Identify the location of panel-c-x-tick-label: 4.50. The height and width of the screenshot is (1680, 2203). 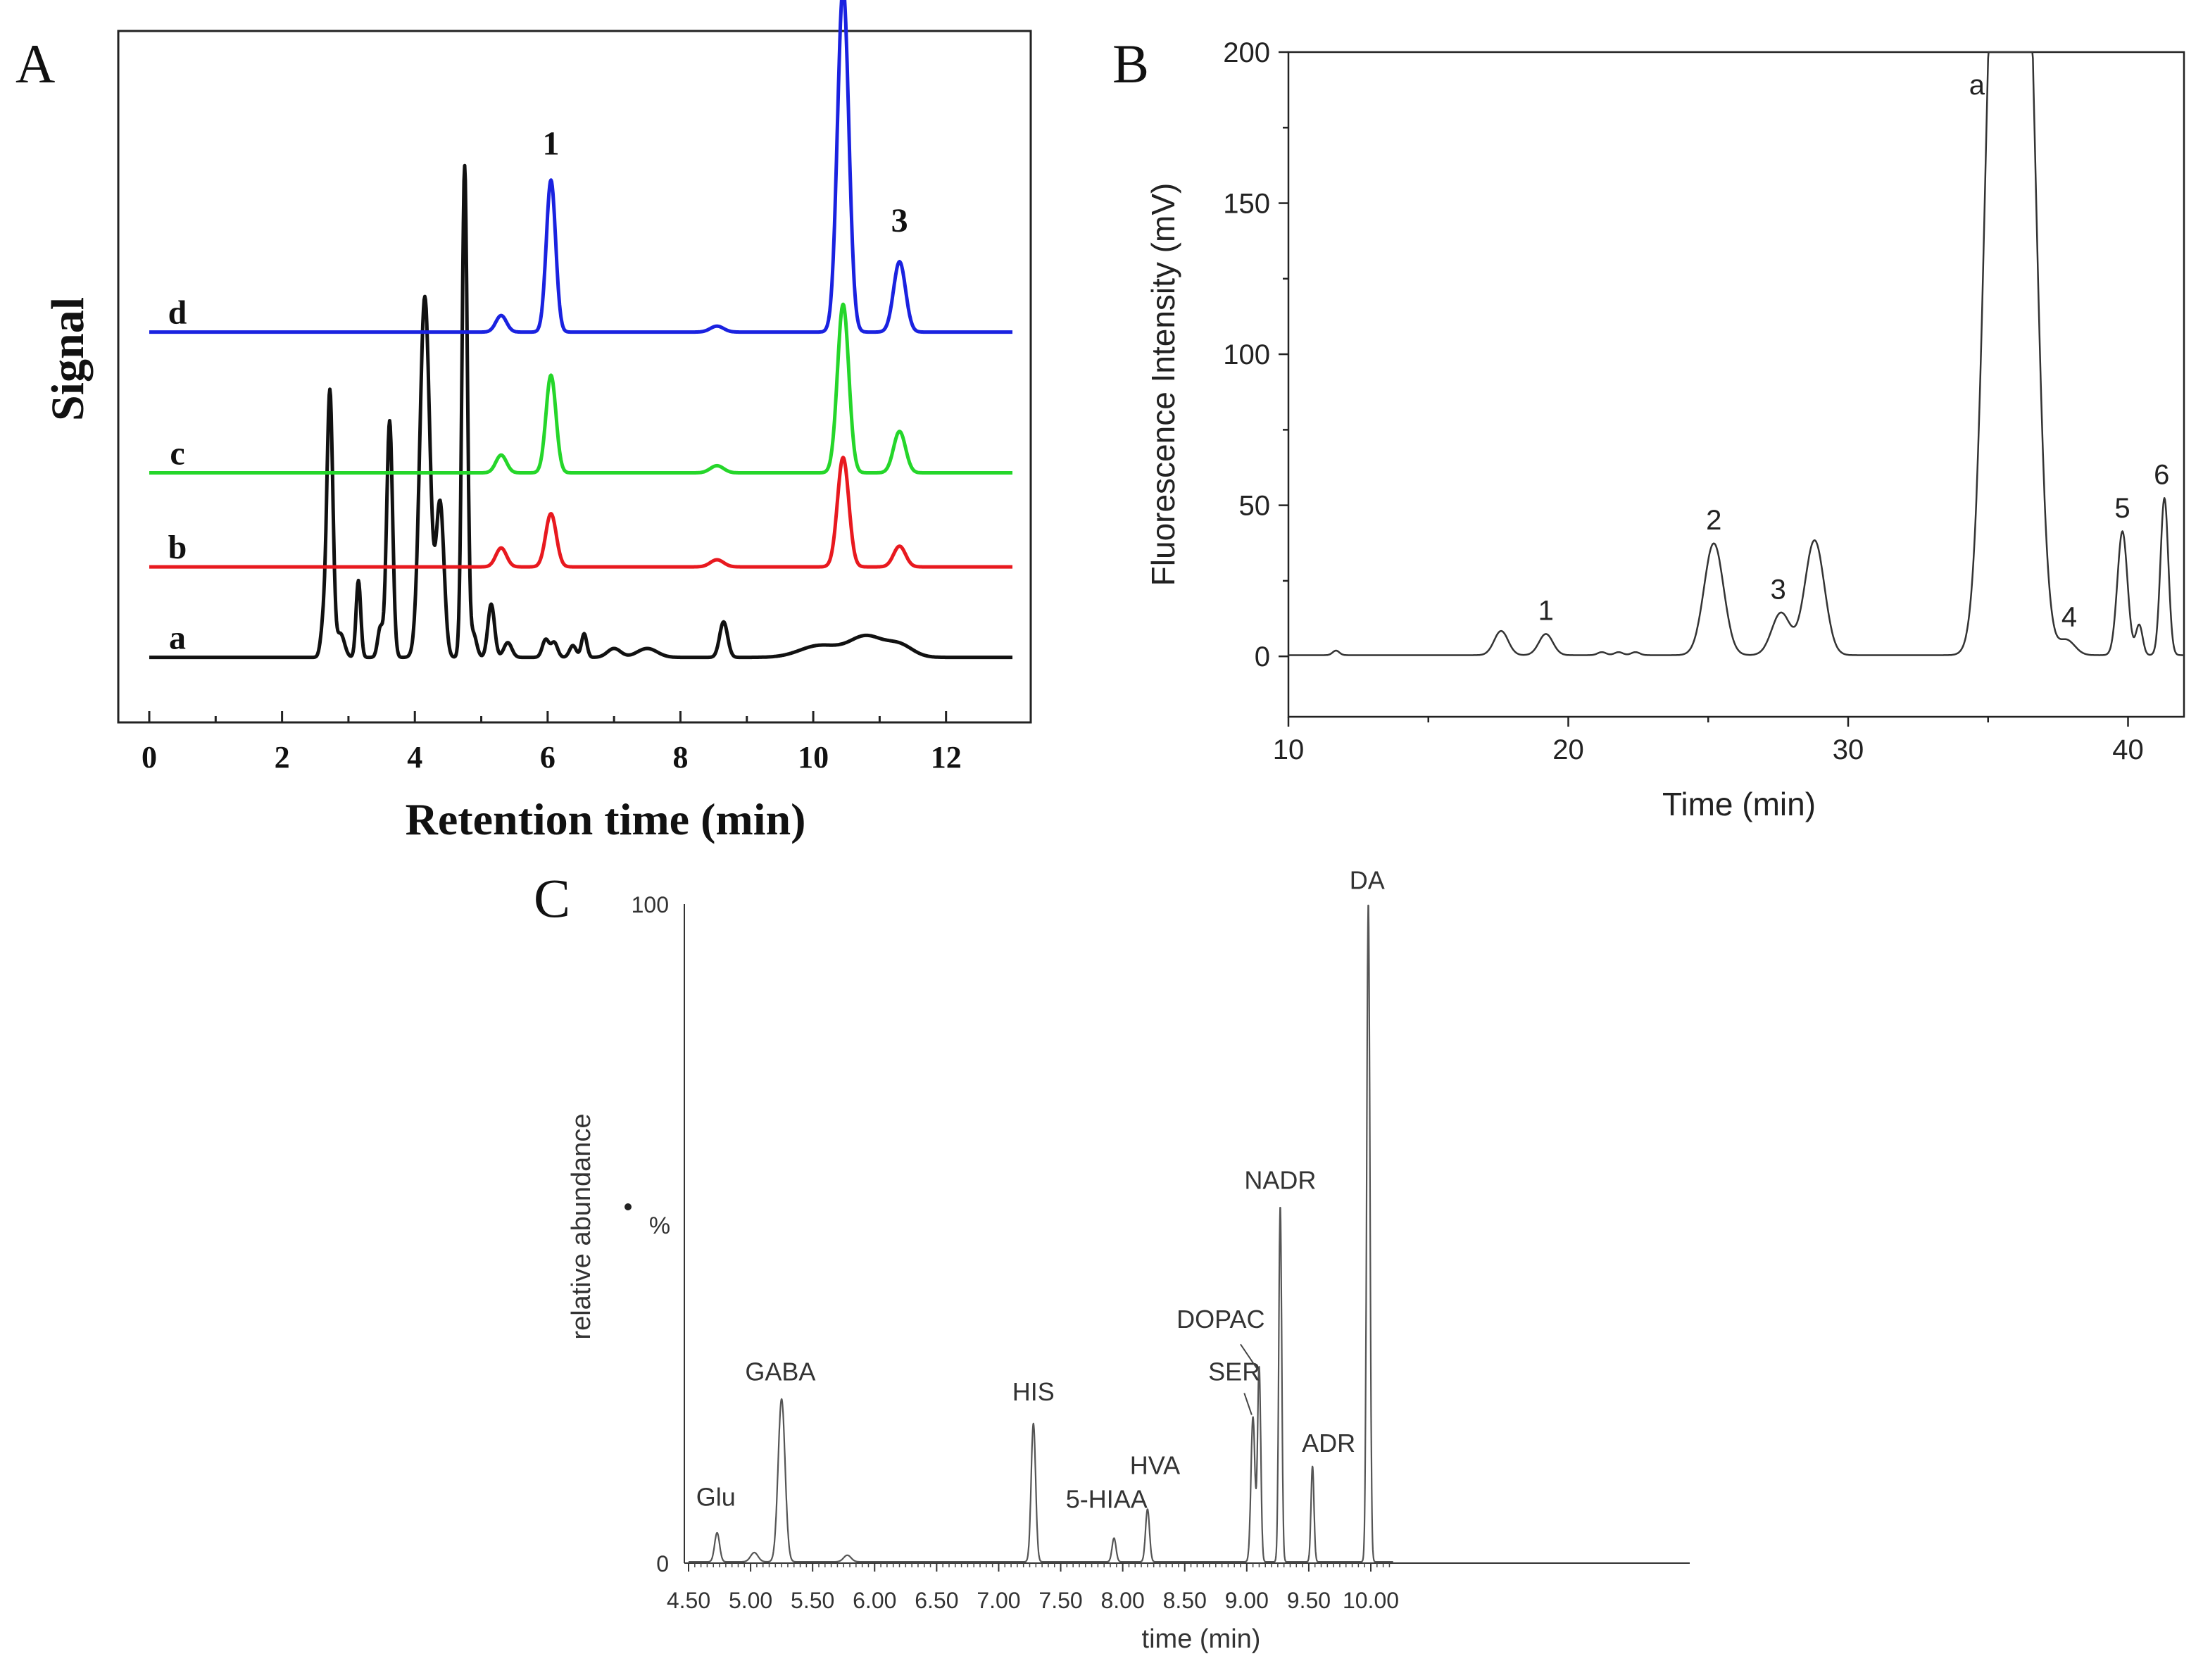
(688, 1601).